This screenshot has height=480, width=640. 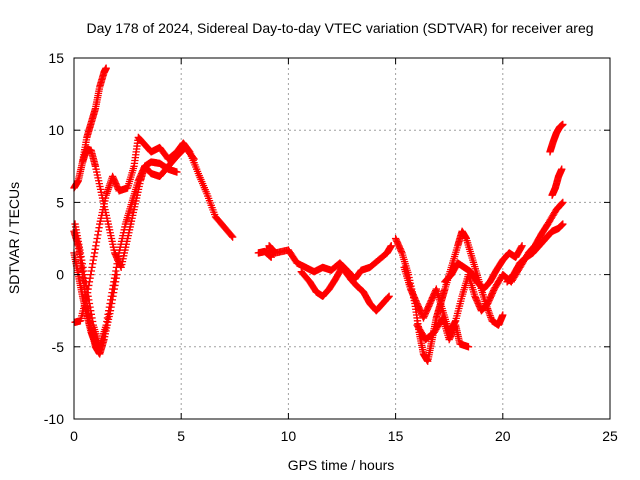 What do you see at coordinates (56, 130) in the screenshot?
I see `y-tick-label: 10` at bounding box center [56, 130].